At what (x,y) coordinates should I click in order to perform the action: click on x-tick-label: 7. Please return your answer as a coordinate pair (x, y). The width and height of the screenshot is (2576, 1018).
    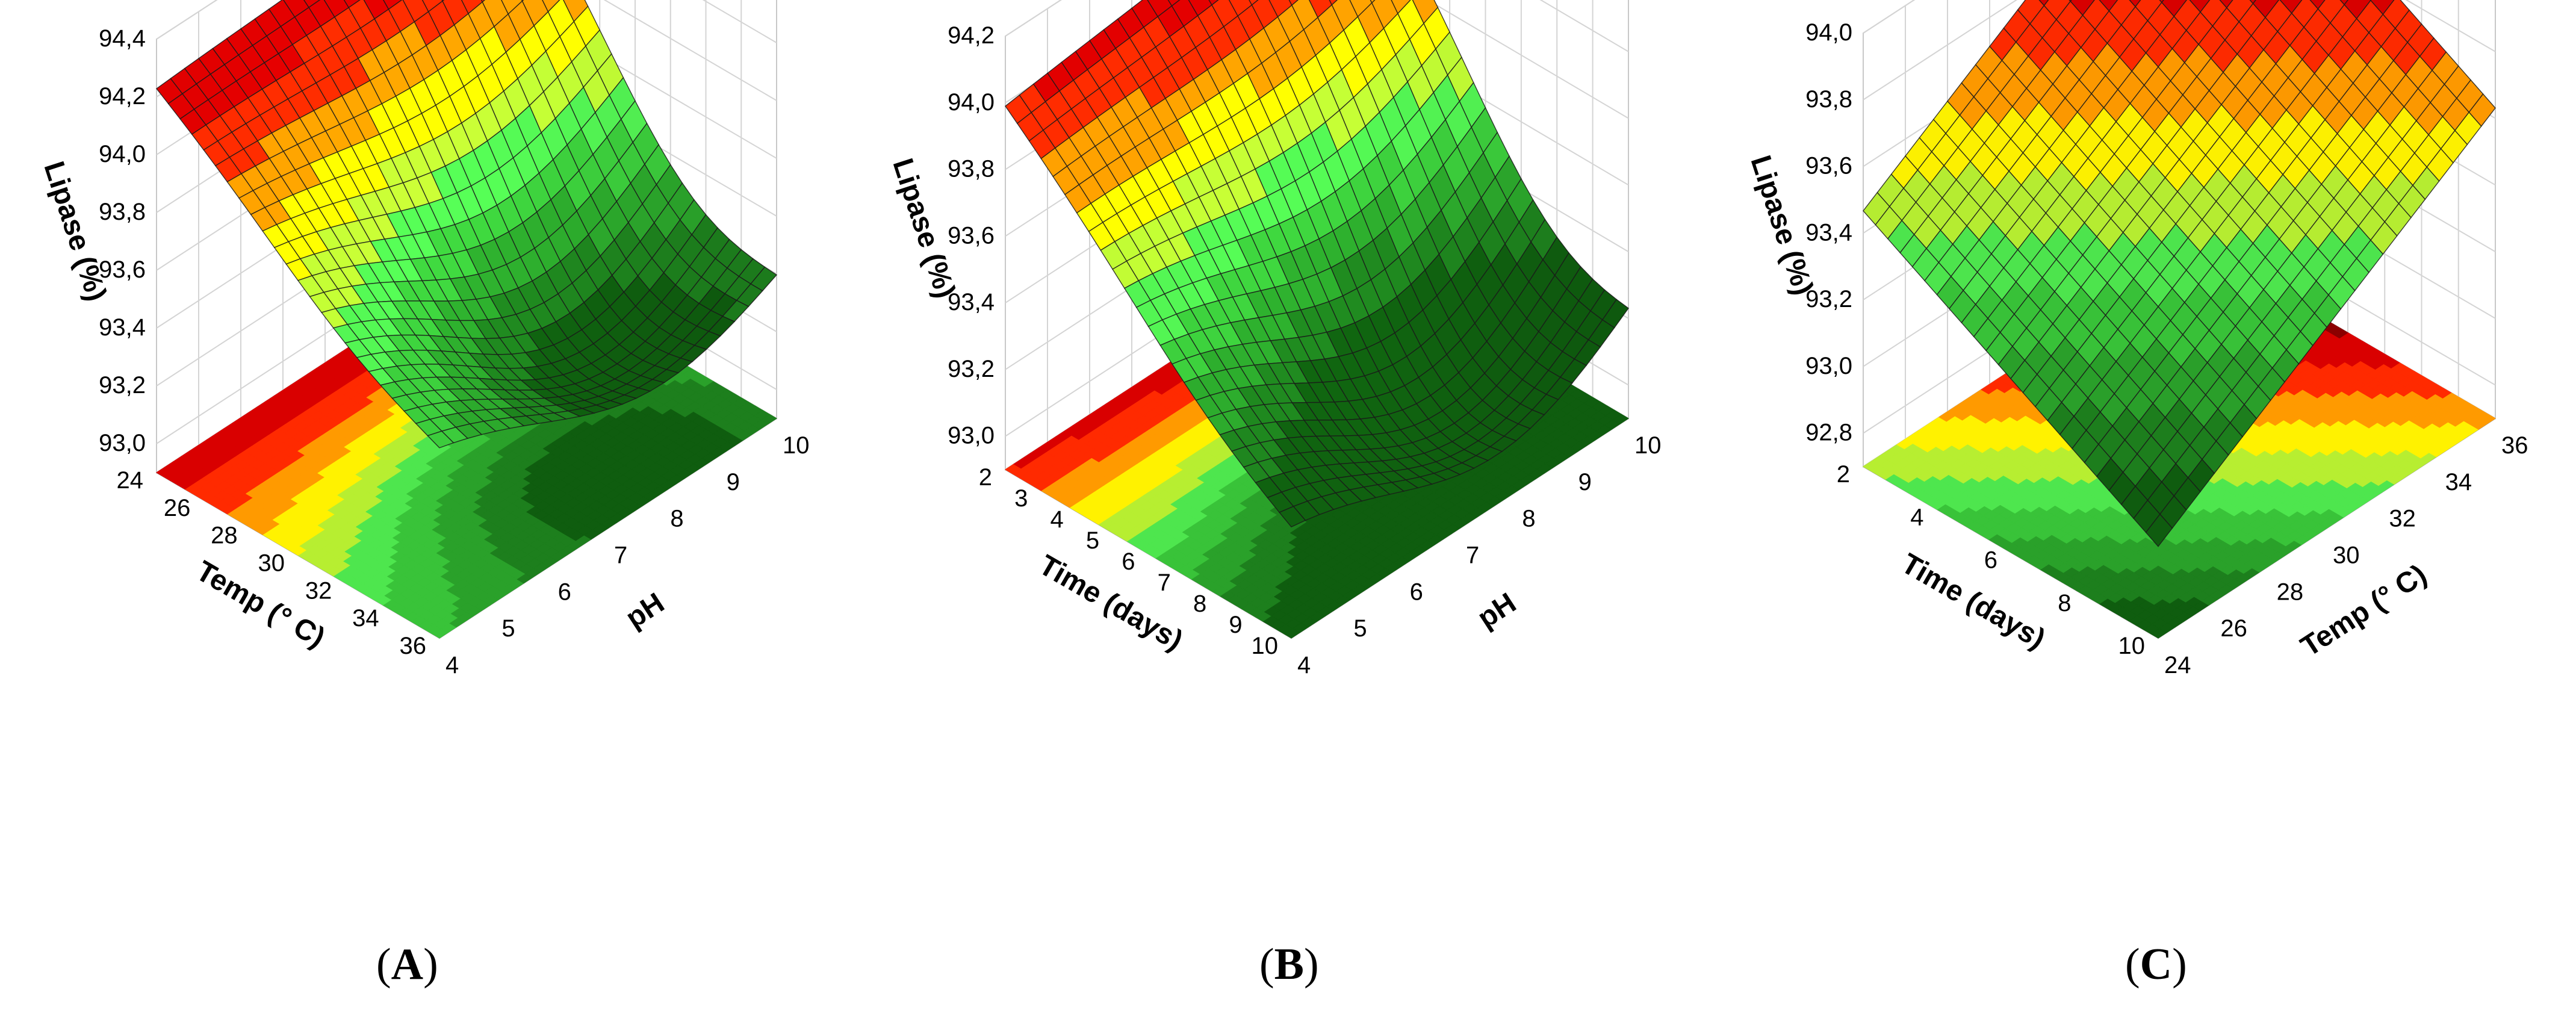
    Looking at the image, I should click on (1164, 583).